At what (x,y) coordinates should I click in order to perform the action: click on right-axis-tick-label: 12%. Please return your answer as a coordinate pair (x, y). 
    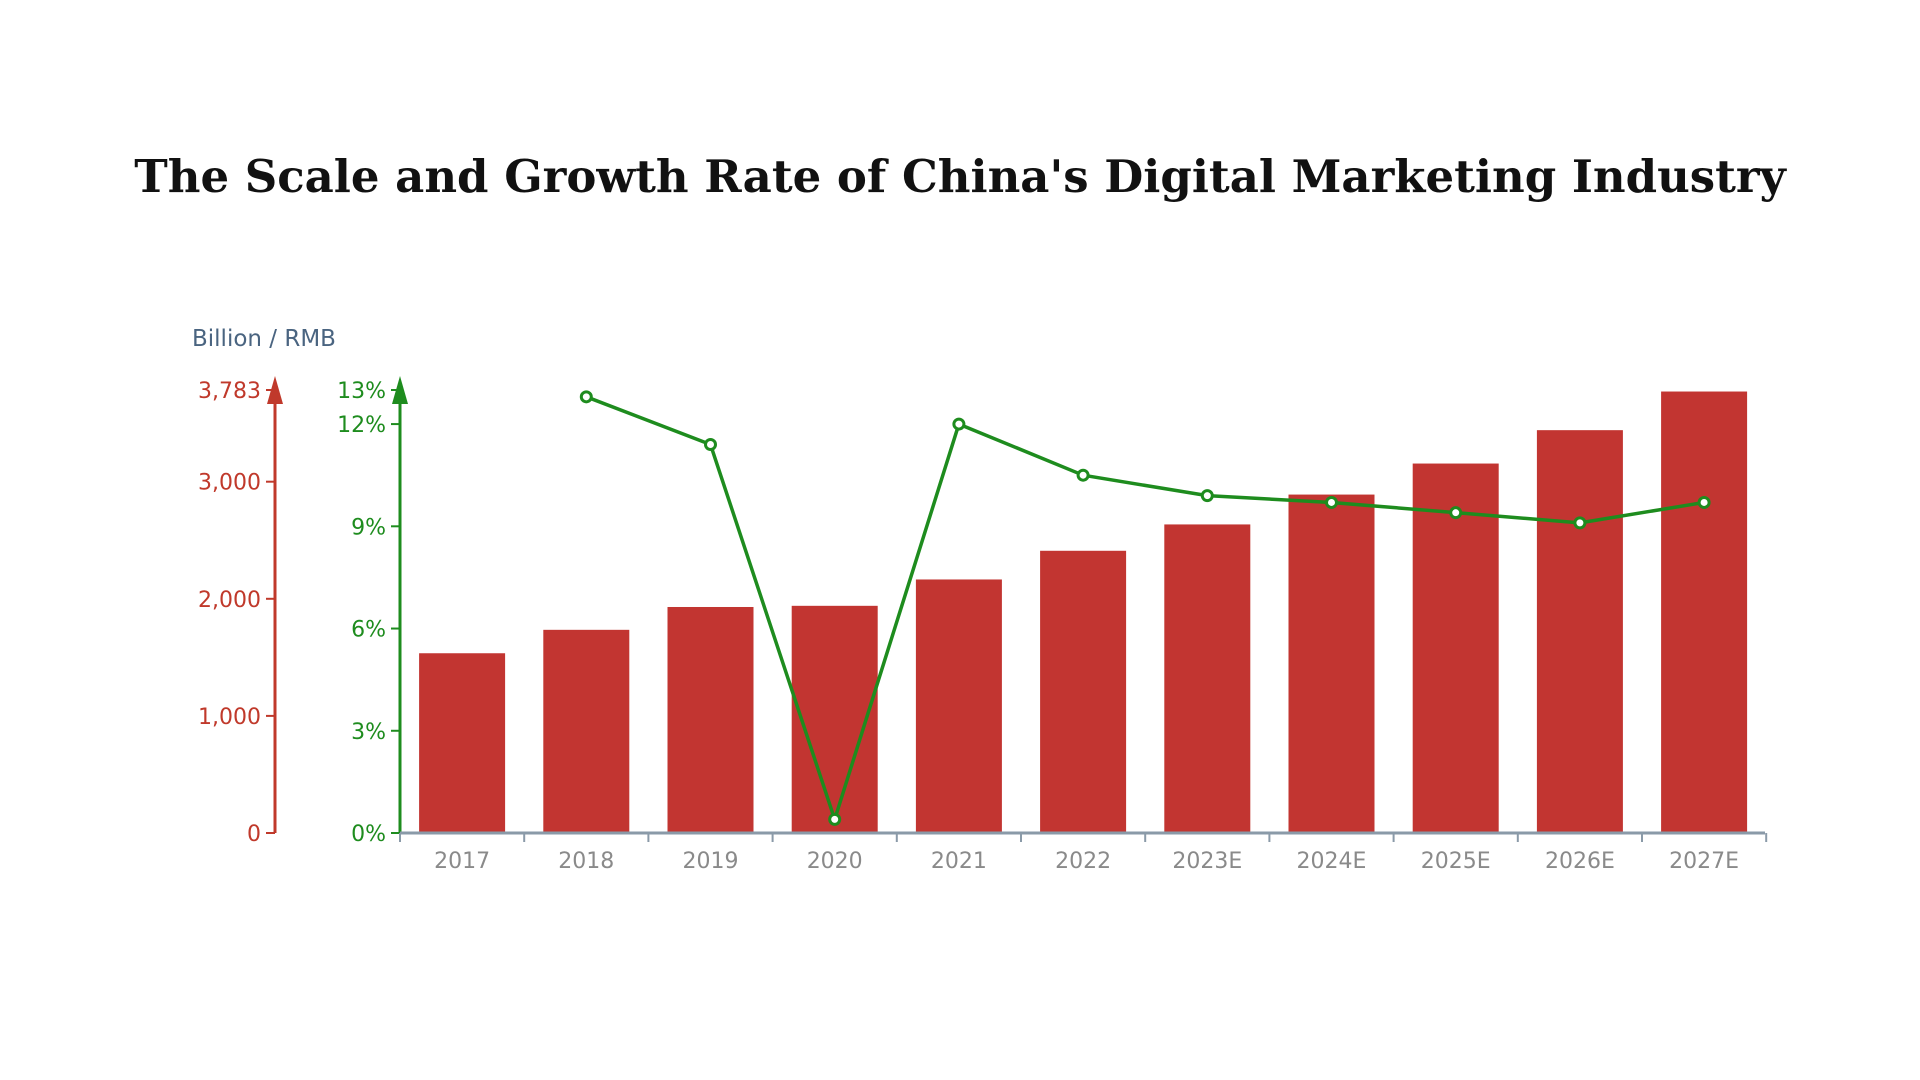
    Looking at the image, I should click on (361, 425).